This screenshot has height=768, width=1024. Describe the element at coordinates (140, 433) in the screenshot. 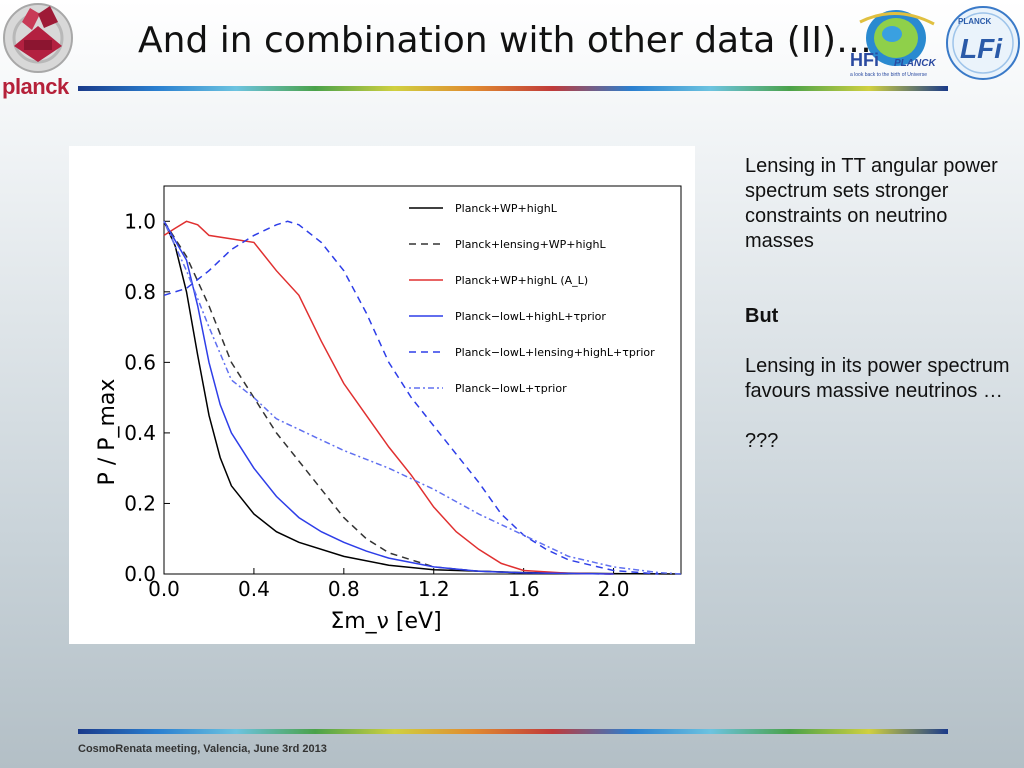

I see `y-tick-label: 0.4` at that location.